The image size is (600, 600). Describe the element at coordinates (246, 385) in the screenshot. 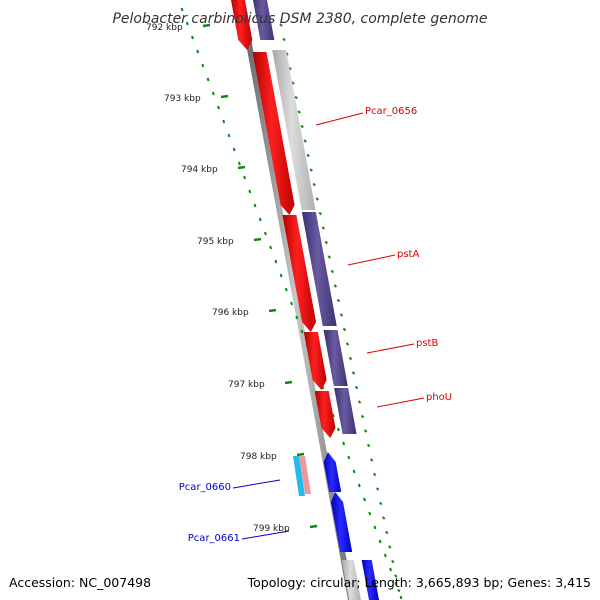

I see `tick-label: 797 kbp` at that location.